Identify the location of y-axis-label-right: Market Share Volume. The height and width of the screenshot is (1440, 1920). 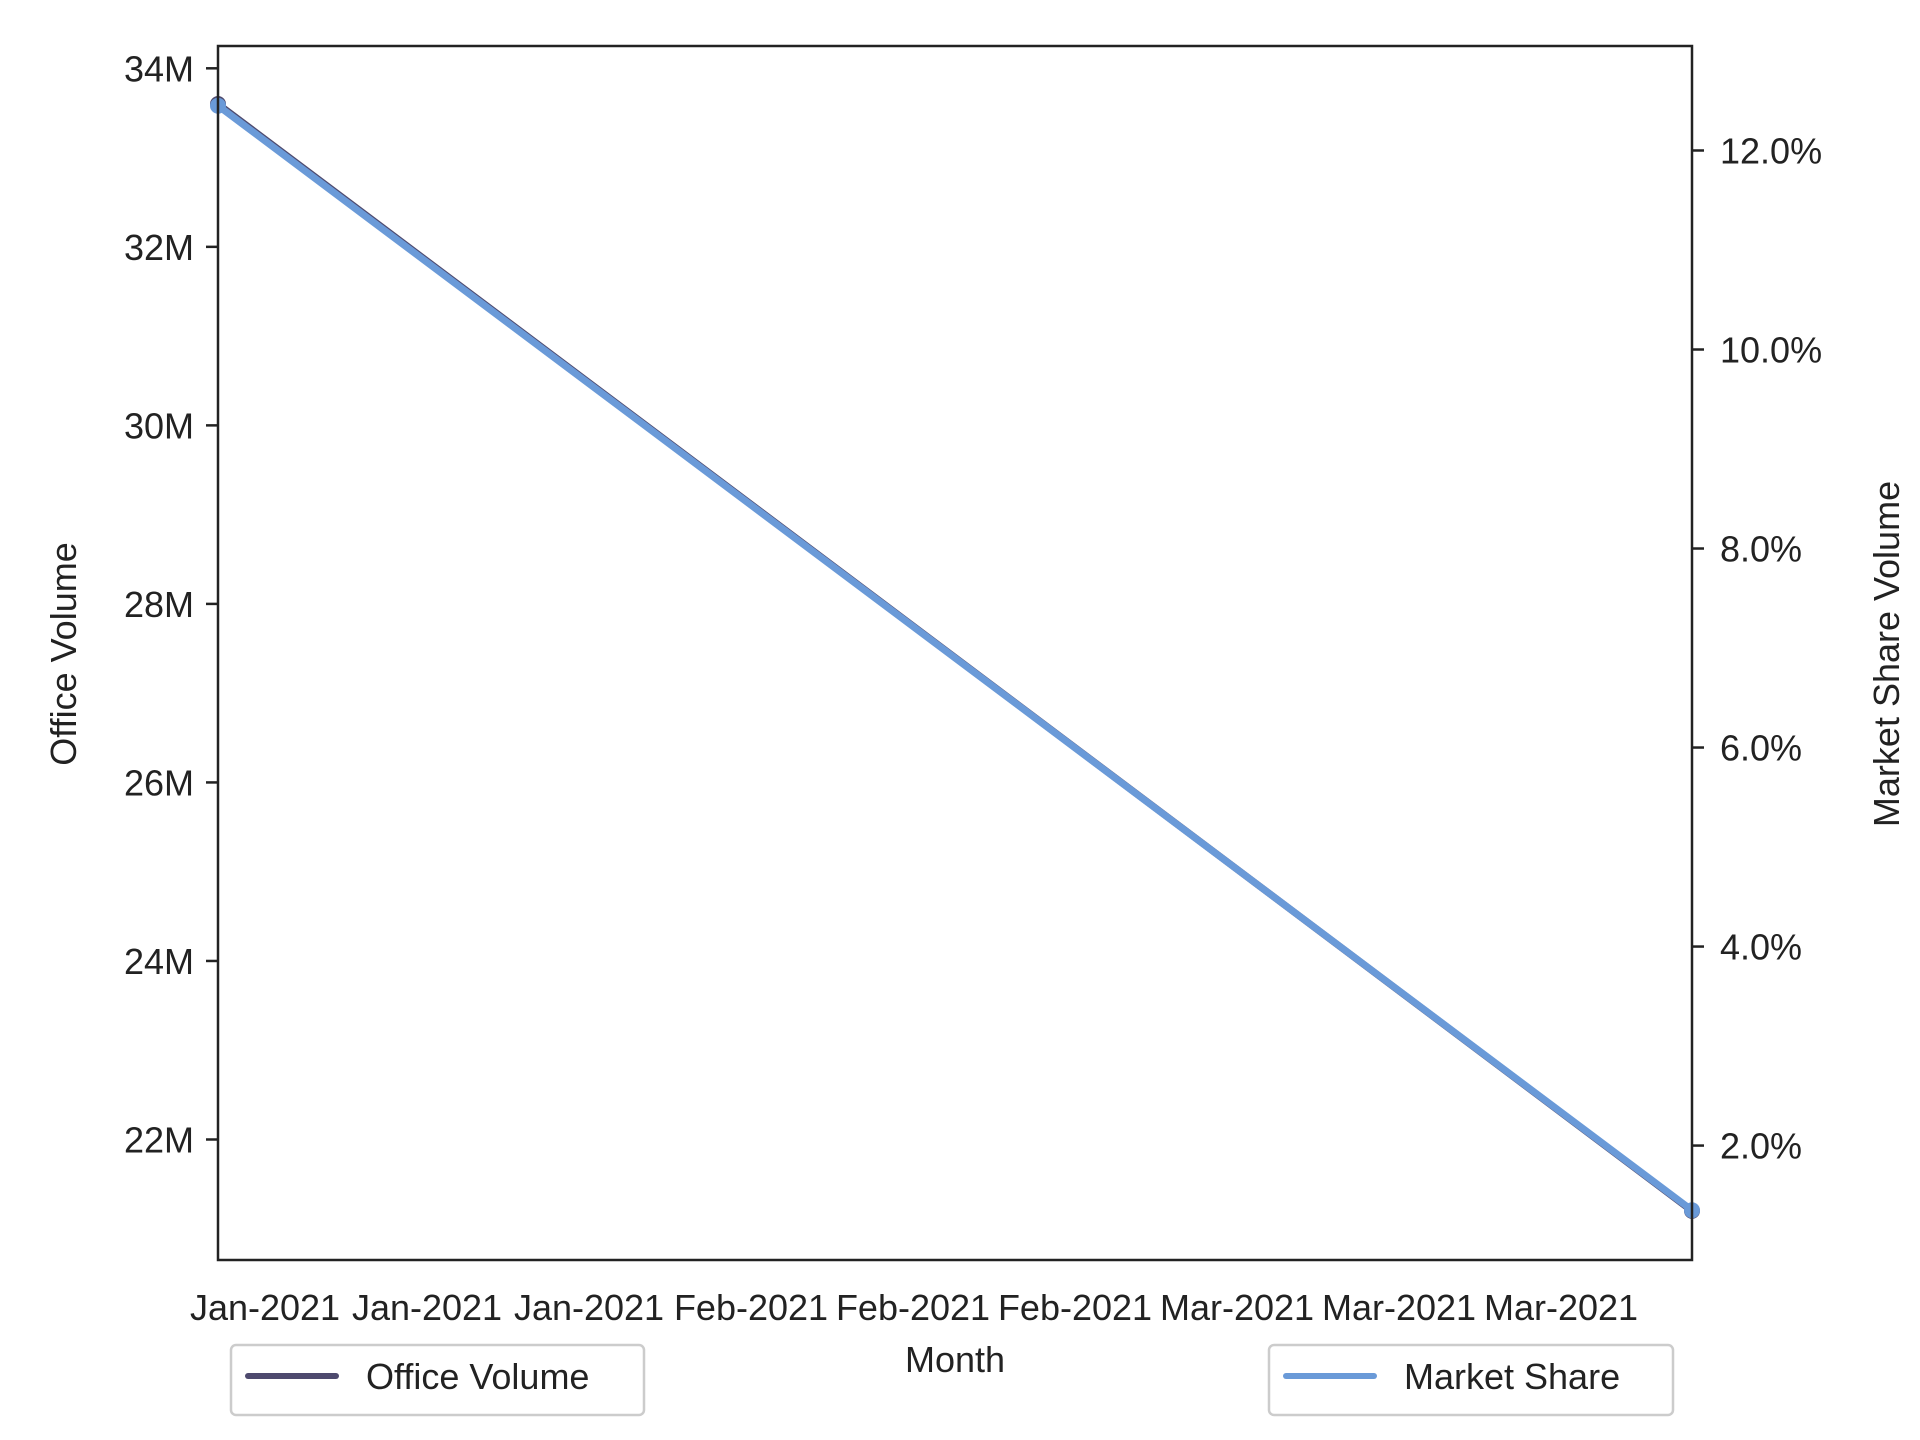
(1886, 654).